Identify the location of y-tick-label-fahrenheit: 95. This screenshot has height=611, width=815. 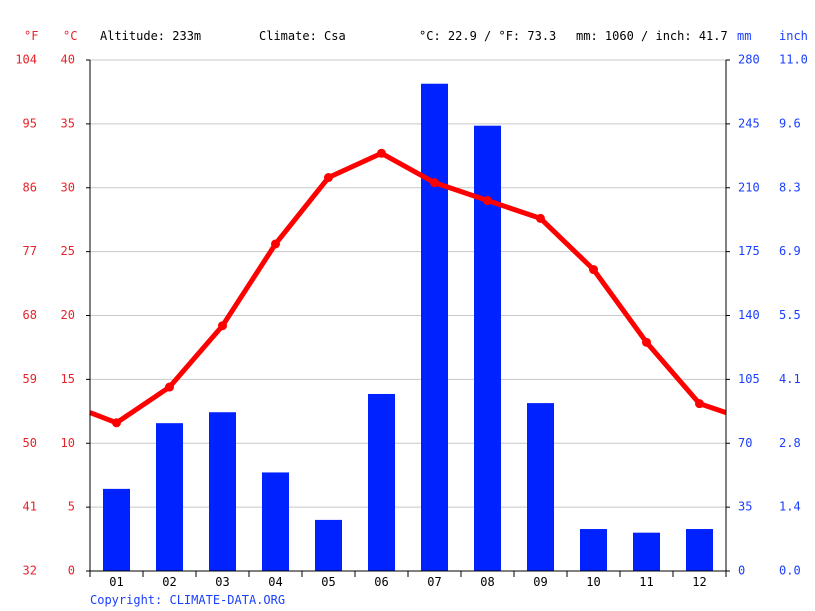
(30, 123).